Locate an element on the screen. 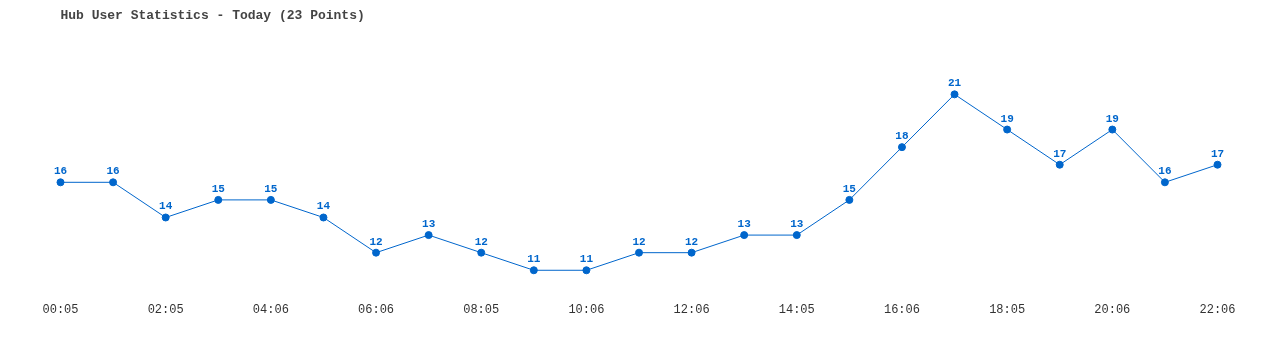  x-tick-label: 16:06 is located at coordinates (901, 309).